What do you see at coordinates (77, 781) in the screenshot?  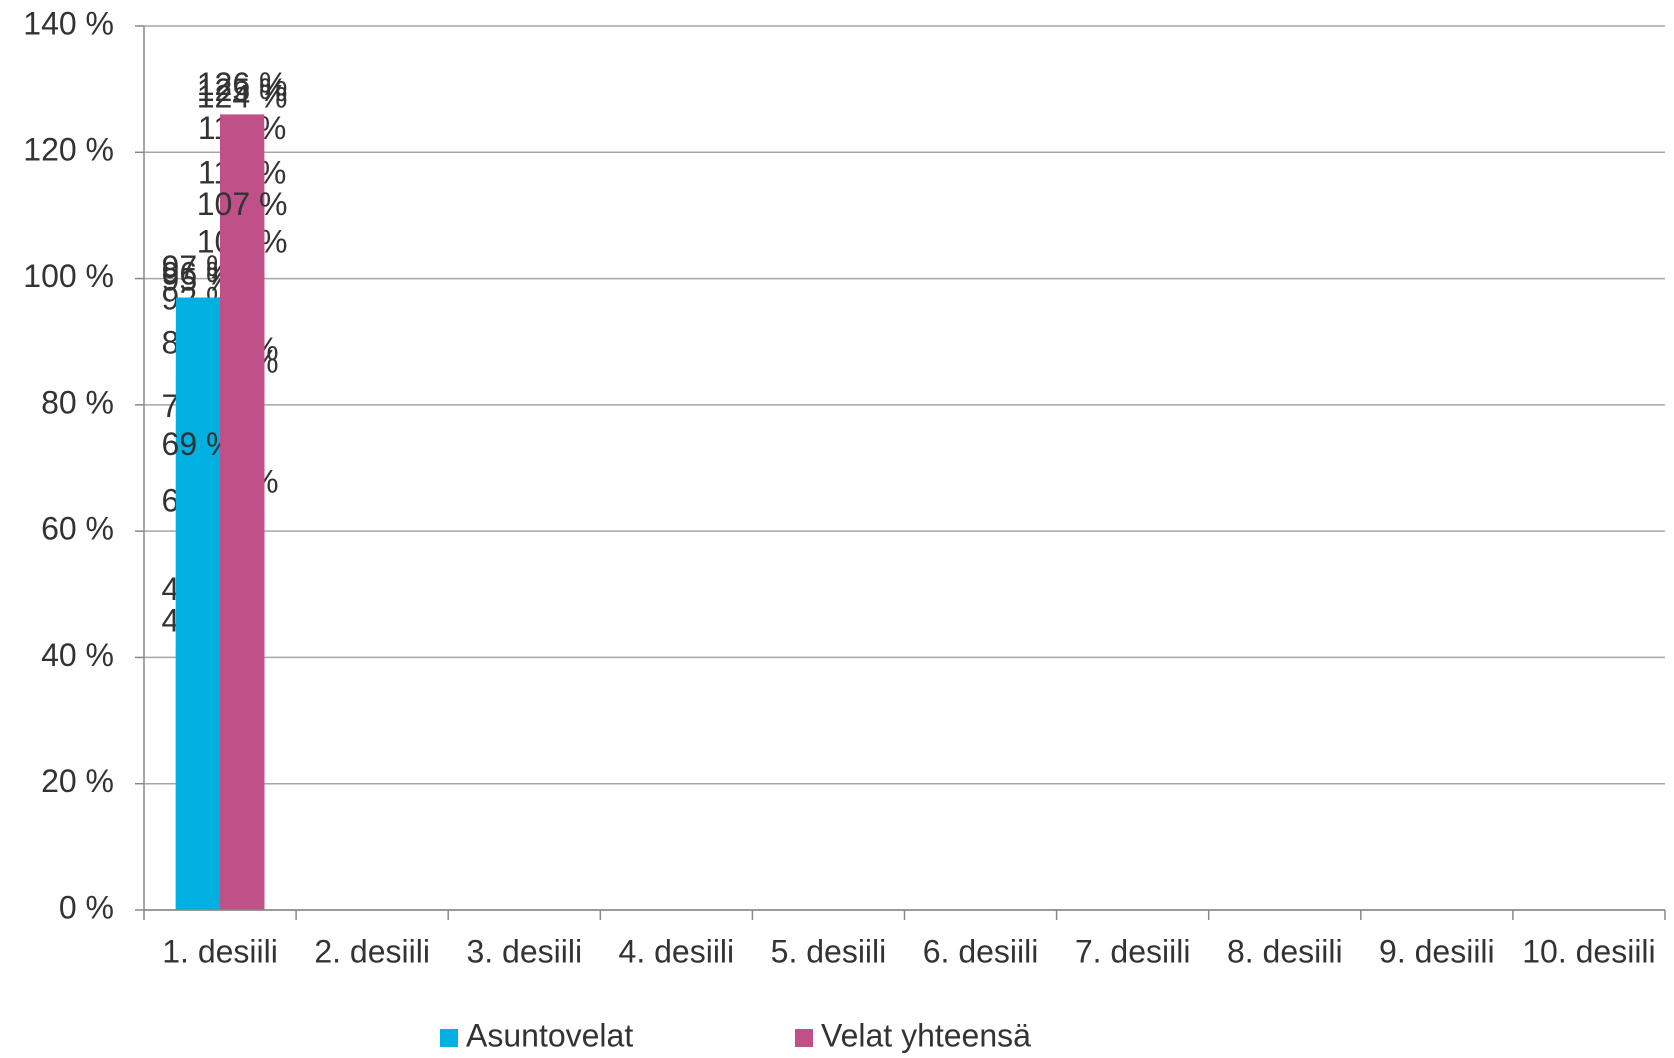 I see `y-tick-label: 20 %` at bounding box center [77, 781].